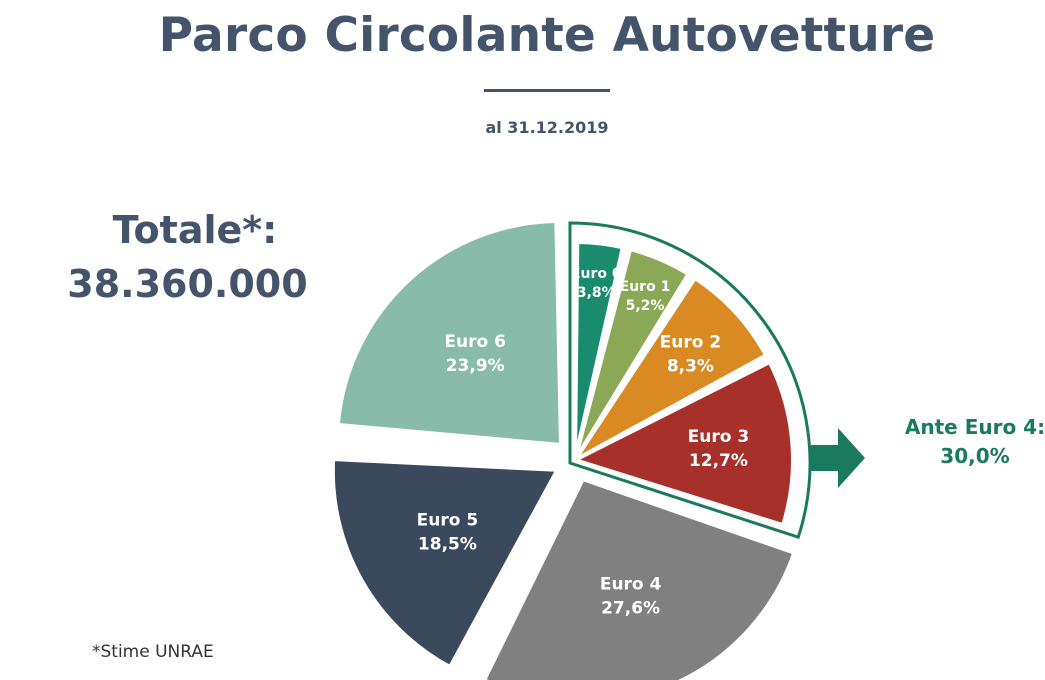 The image size is (1045, 680). Describe the element at coordinates (447, 545) in the screenshot. I see `slice-value-euro-5: 18,5%` at that location.